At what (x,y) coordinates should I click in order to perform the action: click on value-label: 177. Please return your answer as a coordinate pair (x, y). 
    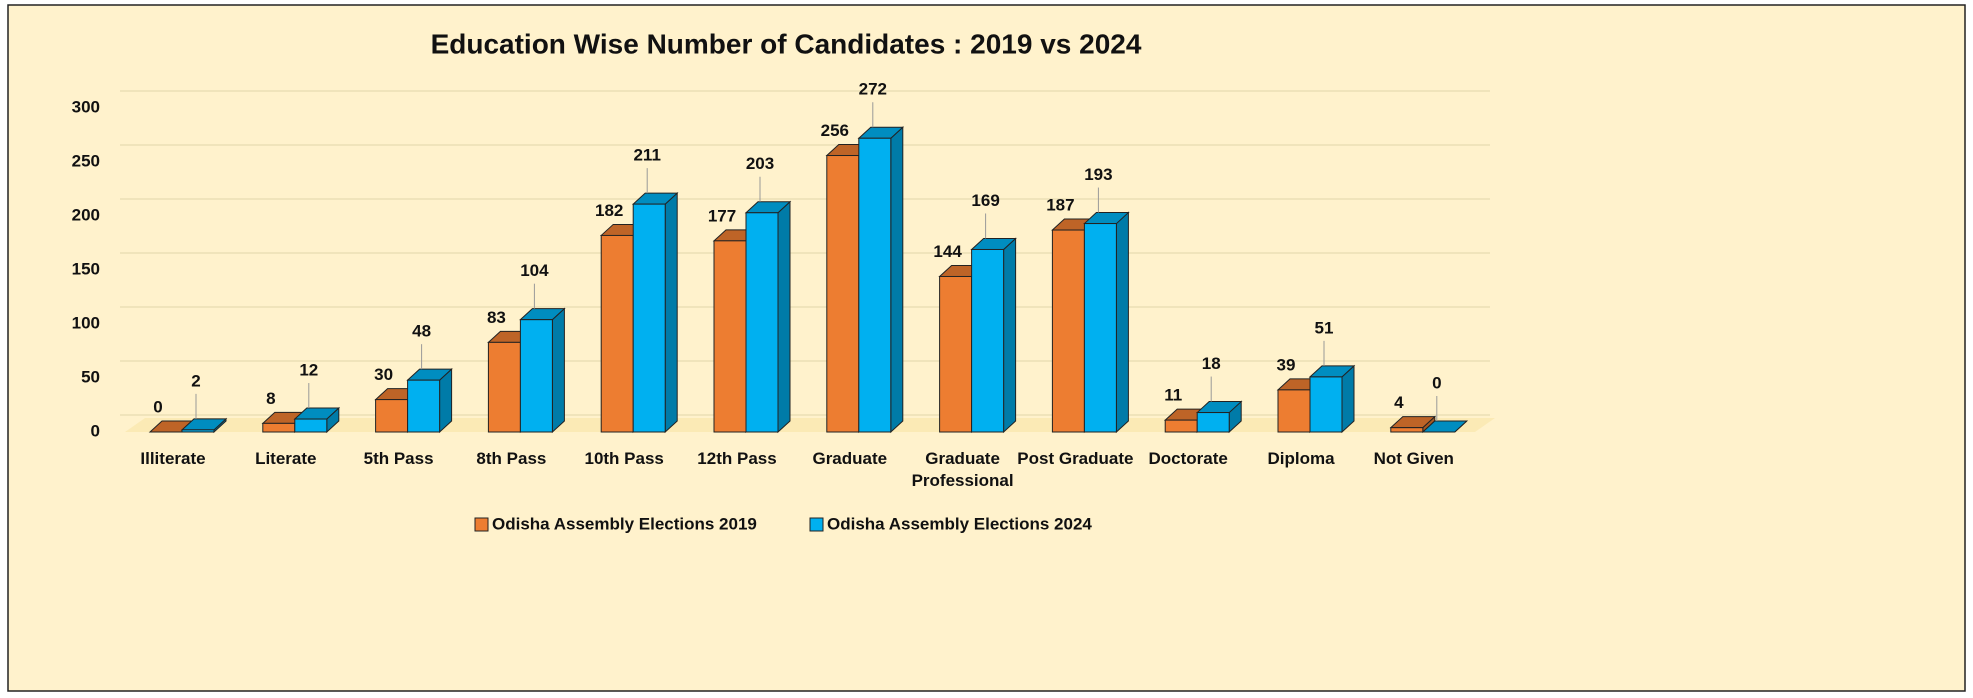
    Looking at the image, I should click on (722, 215).